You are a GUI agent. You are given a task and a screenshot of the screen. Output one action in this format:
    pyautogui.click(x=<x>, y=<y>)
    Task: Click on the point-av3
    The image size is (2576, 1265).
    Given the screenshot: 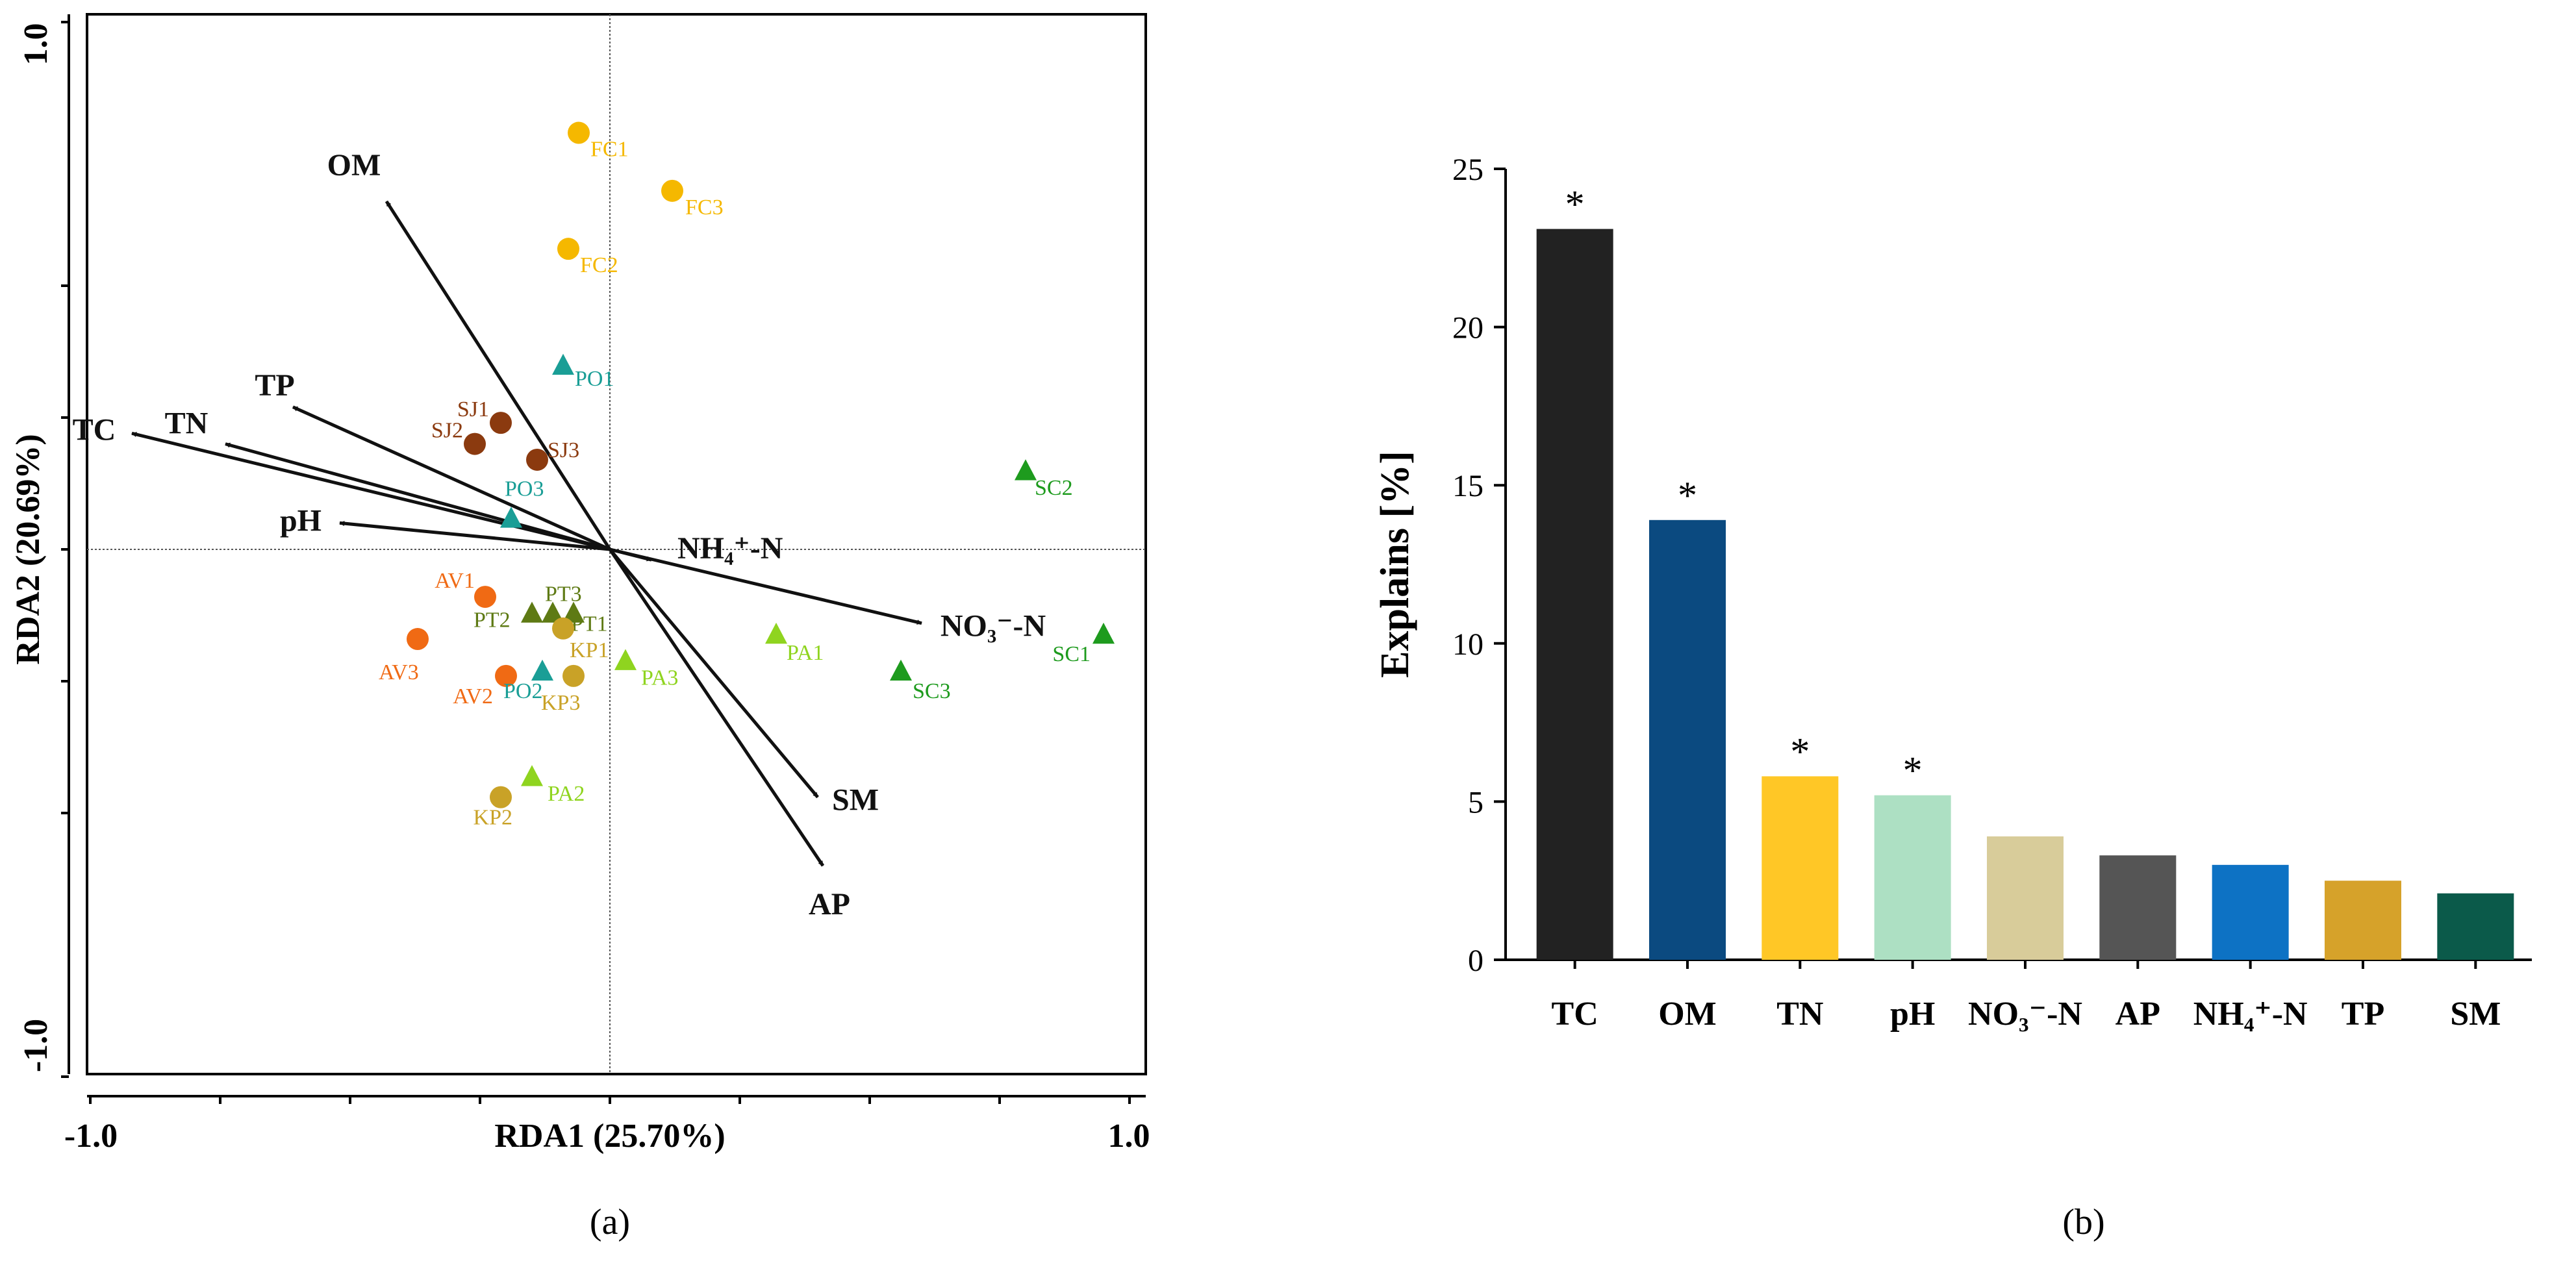 What is the action you would take?
    pyautogui.click(x=418, y=639)
    